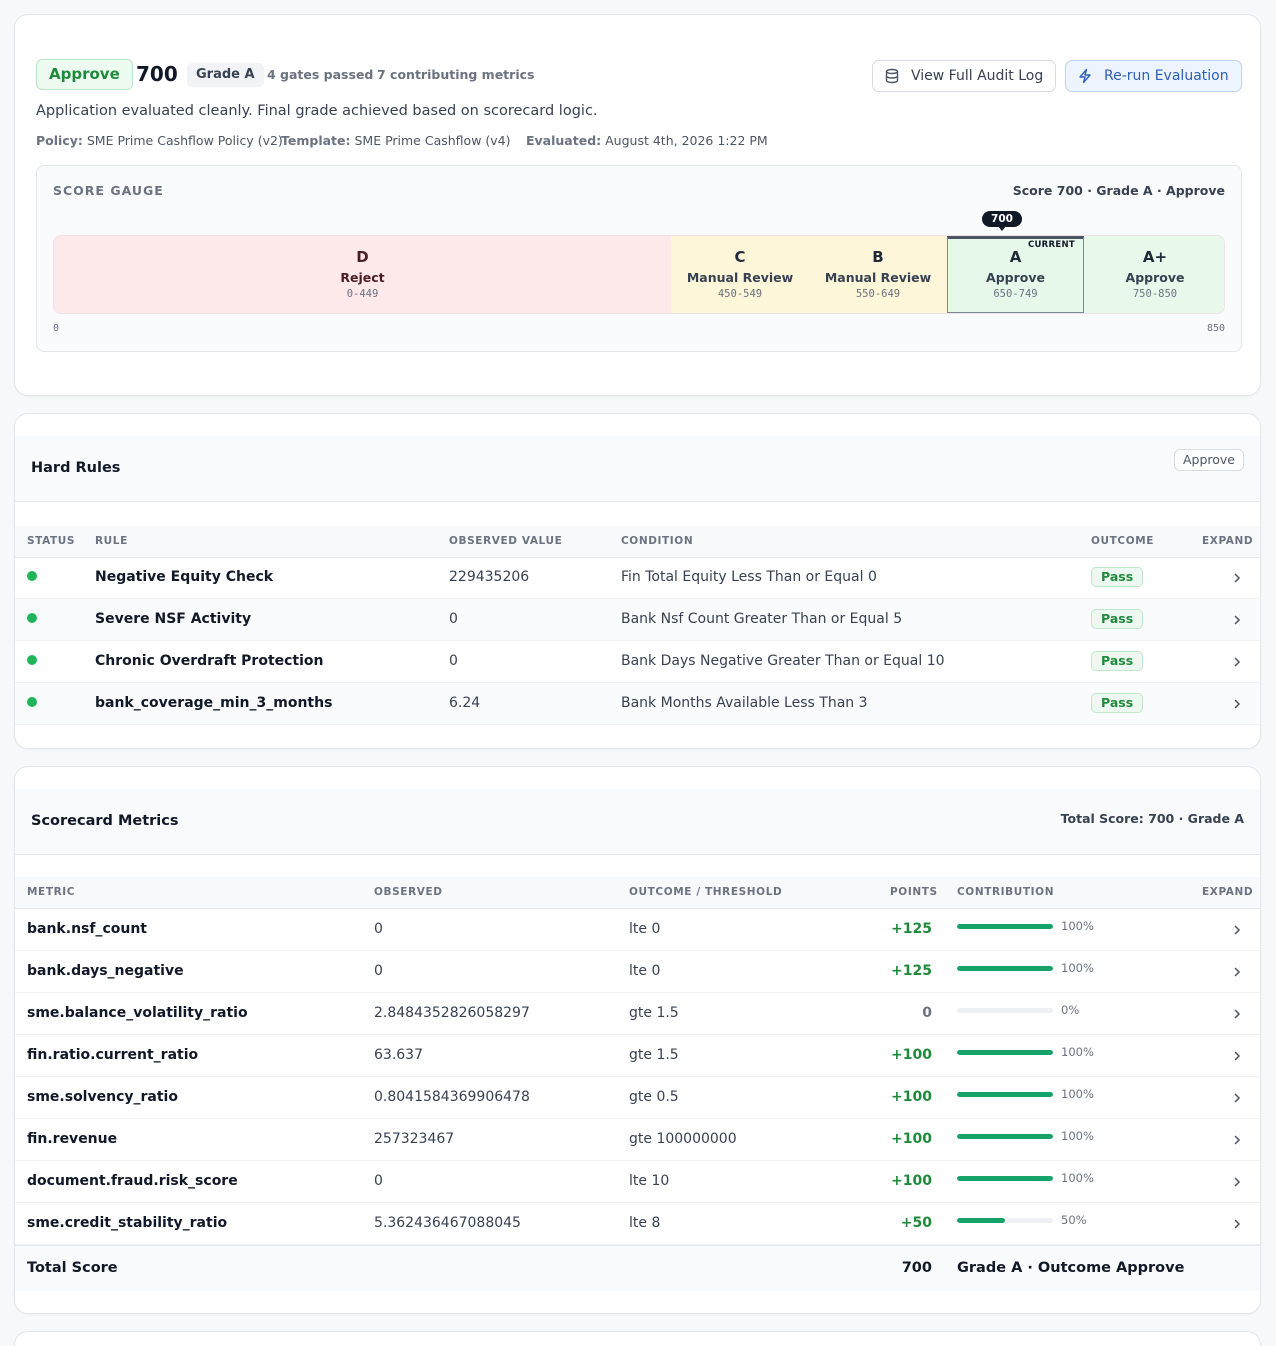  Describe the element at coordinates (396, 140) in the screenshot. I see `template-info: Template: SME Prime Cashflow (v4)` at that location.